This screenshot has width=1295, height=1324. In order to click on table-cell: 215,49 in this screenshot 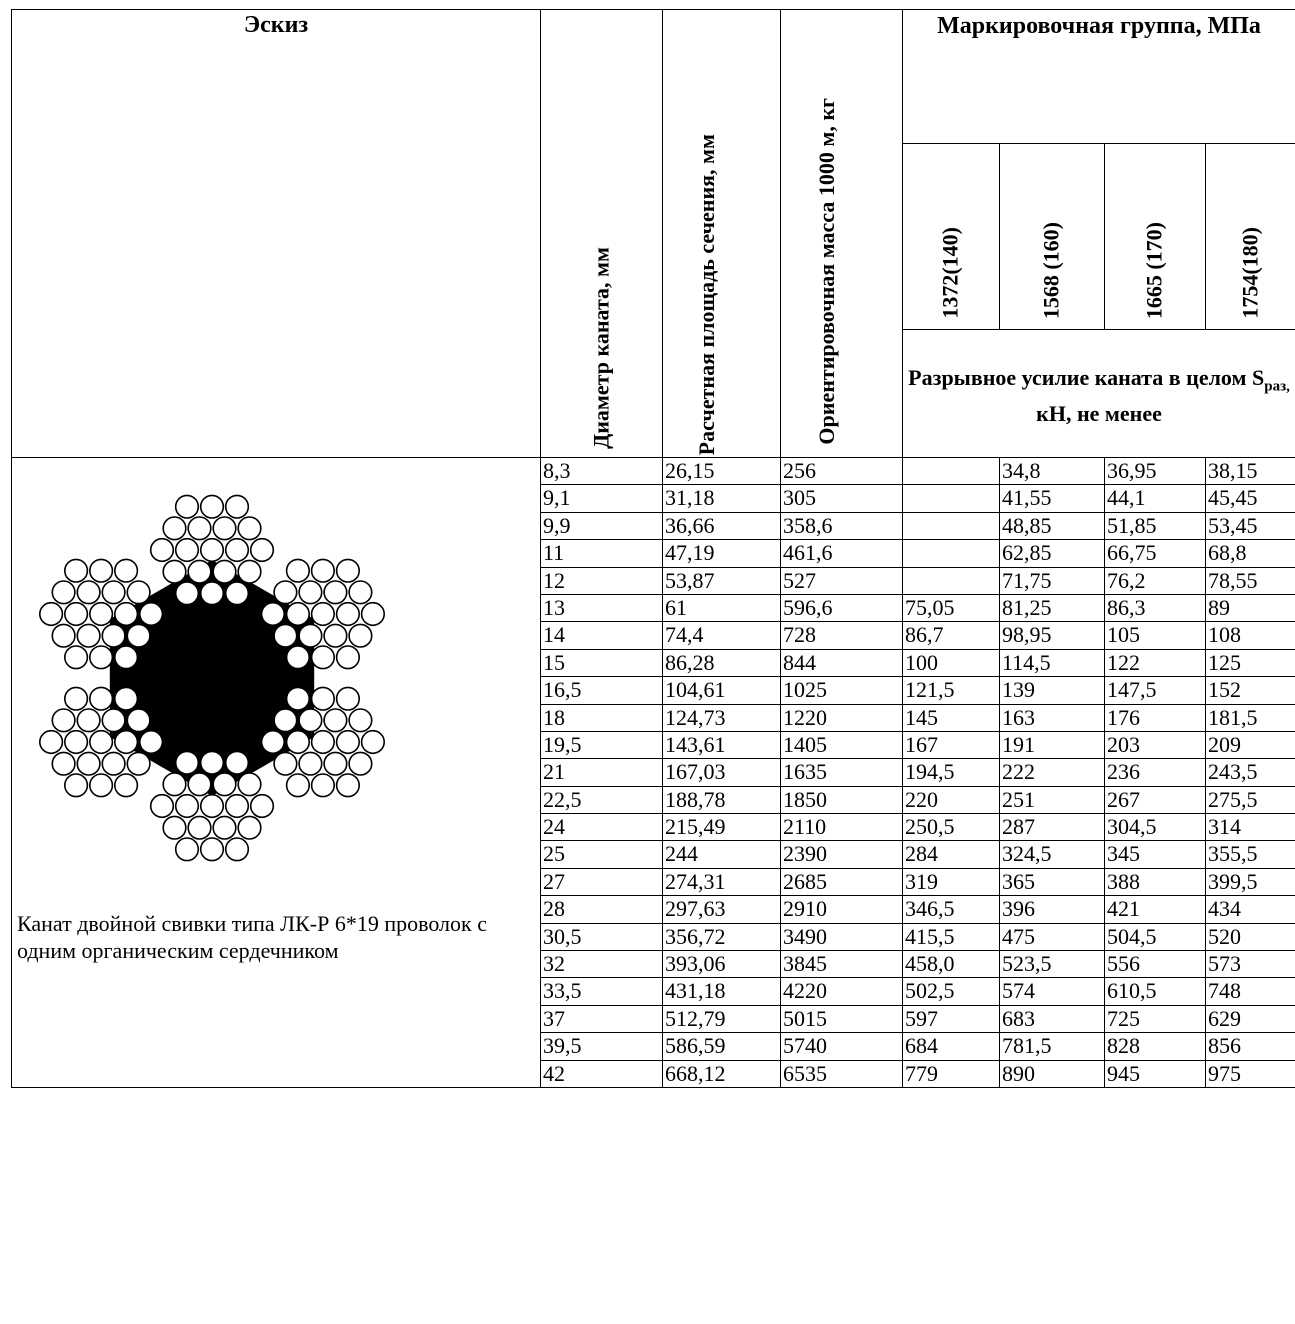, I will do `click(721, 827)`.